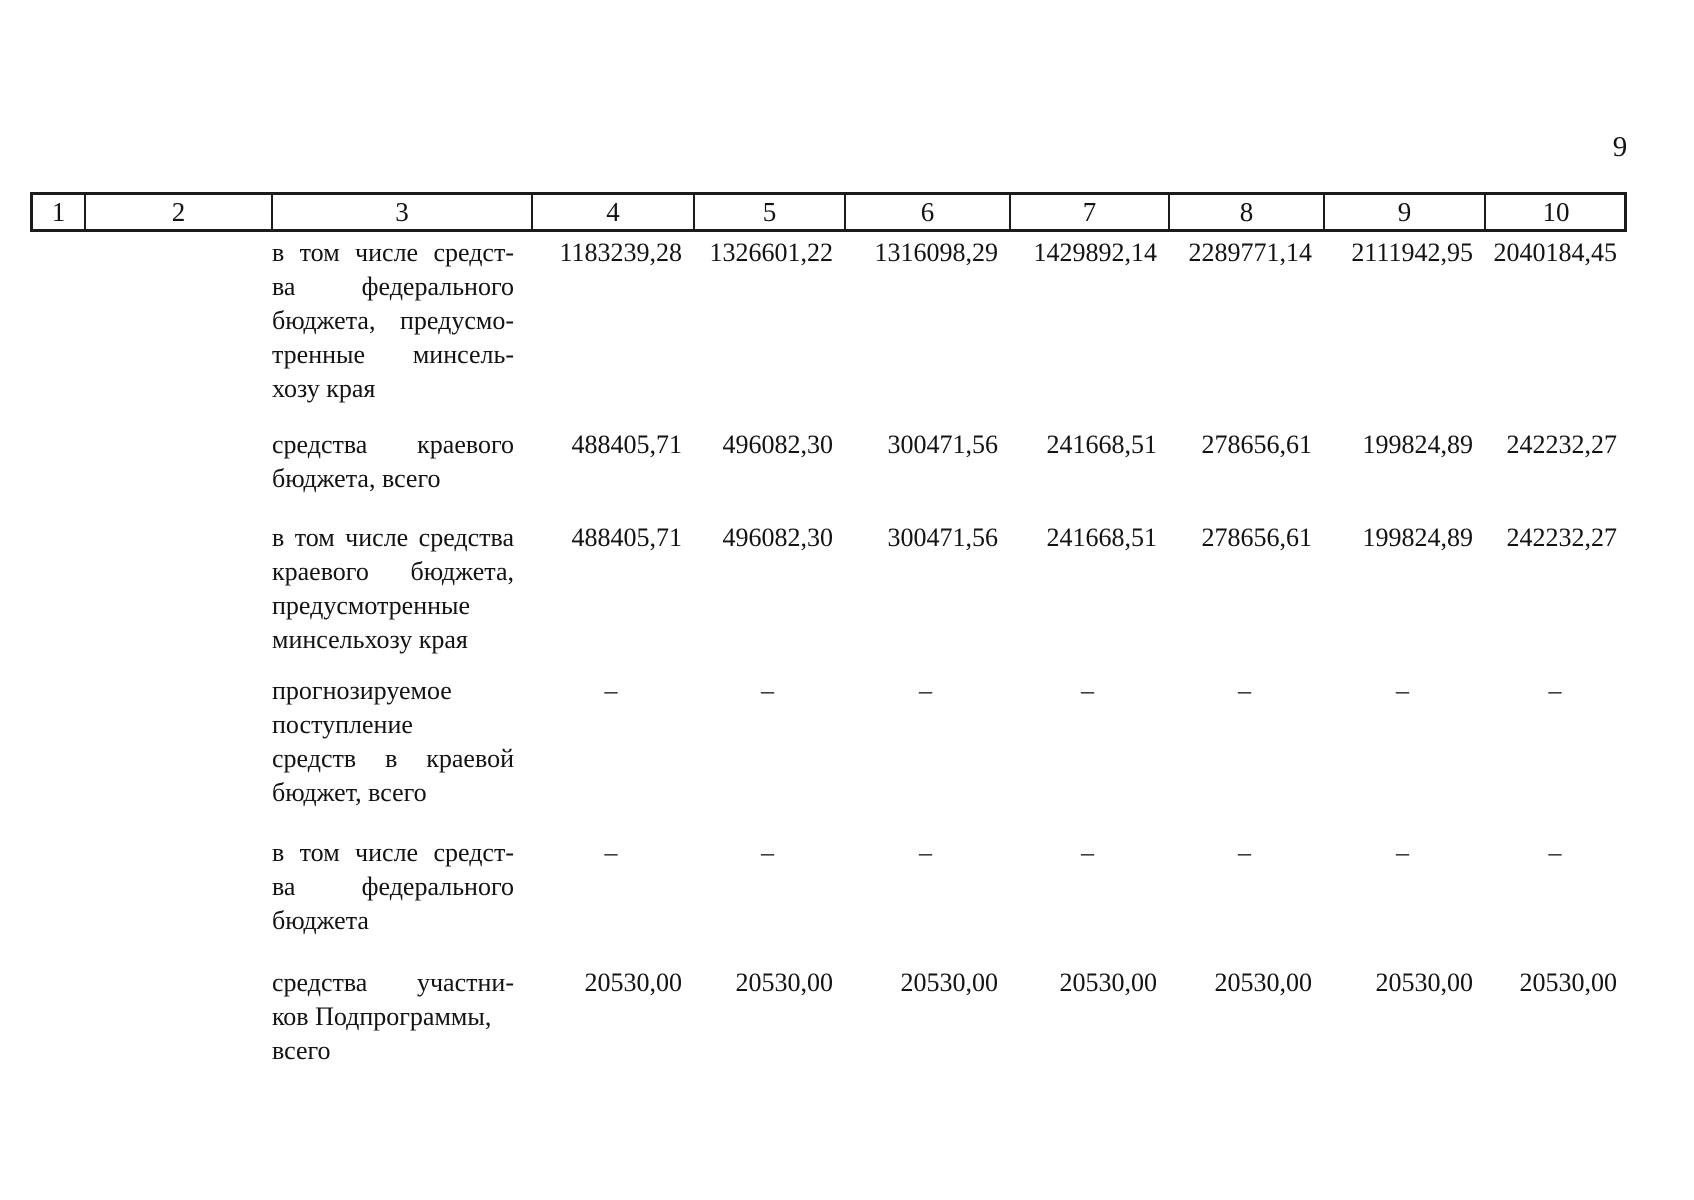 This screenshot has height=1200, width=1694. Describe the element at coordinates (620, 252) in the screenshot. I see `cell-value: 1183239,28` at that location.